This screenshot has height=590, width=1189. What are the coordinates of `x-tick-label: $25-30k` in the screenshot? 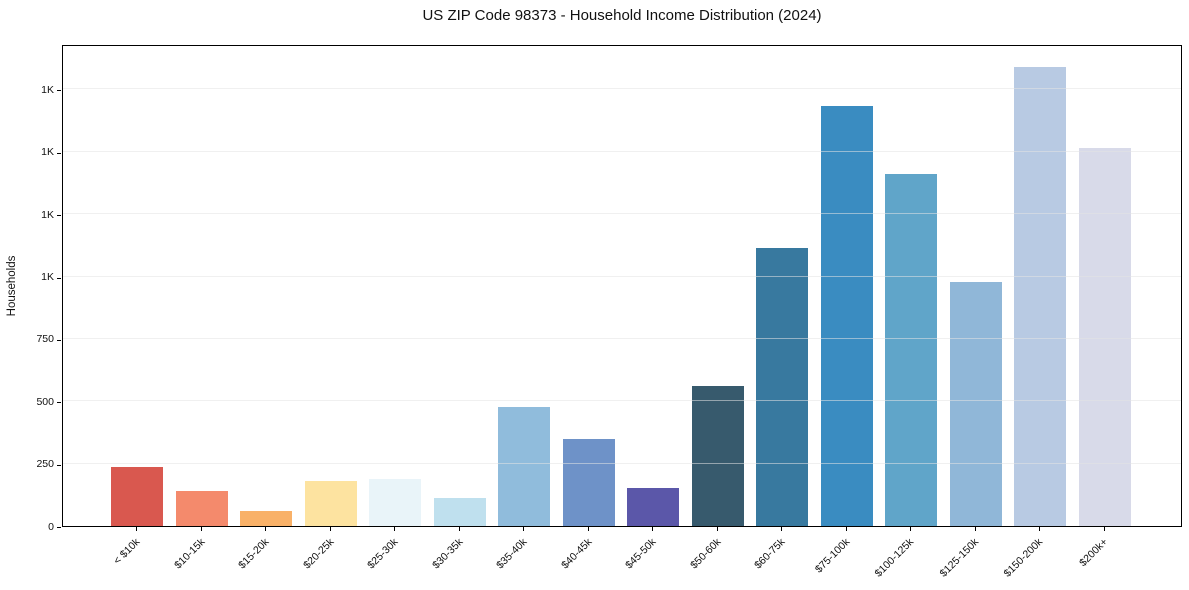 It's located at (383, 554).